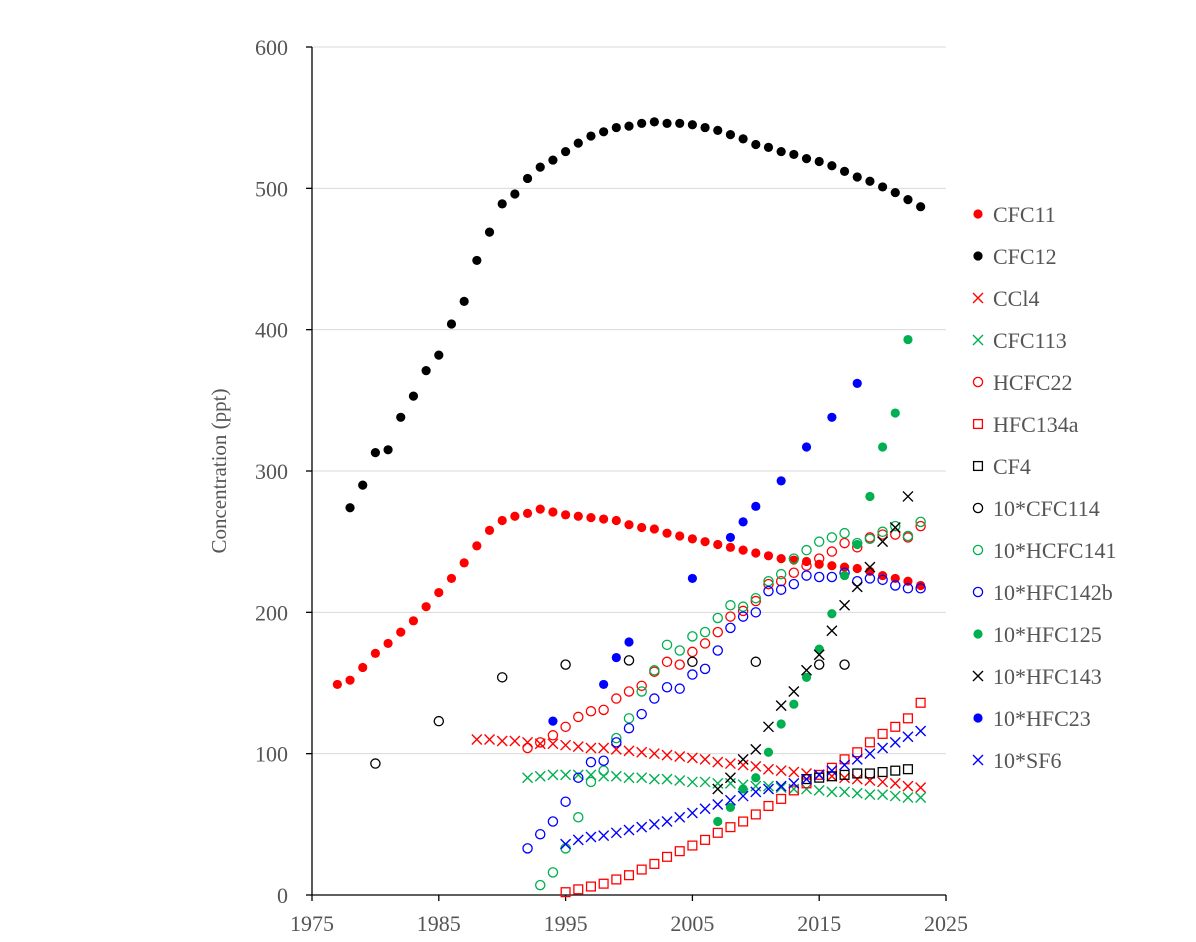 This screenshot has height=942, width=1196. Describe the element at coordinates (1046, 508) in the screenshot. I see `legend-label: 10*CFC114` at that location.